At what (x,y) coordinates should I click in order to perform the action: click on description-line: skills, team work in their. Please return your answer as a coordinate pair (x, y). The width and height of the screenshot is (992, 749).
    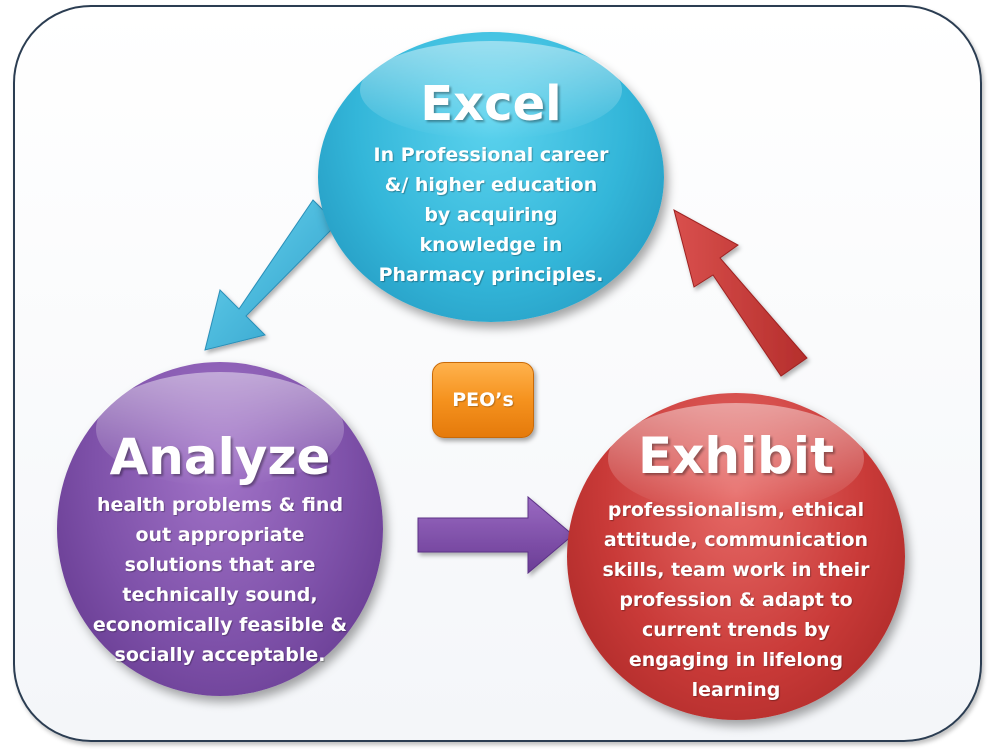
    Looking at the image, I should click on (736, 570).